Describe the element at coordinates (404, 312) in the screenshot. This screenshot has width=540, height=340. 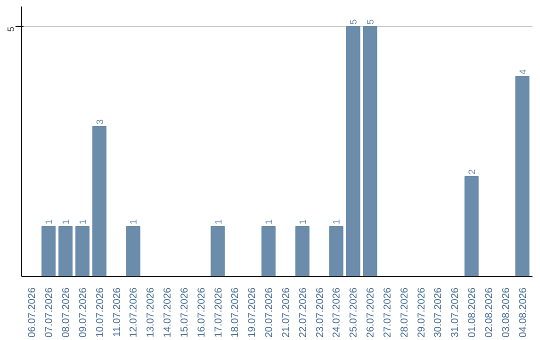
I see `x-tick-label: 28.07.2026` at that location.